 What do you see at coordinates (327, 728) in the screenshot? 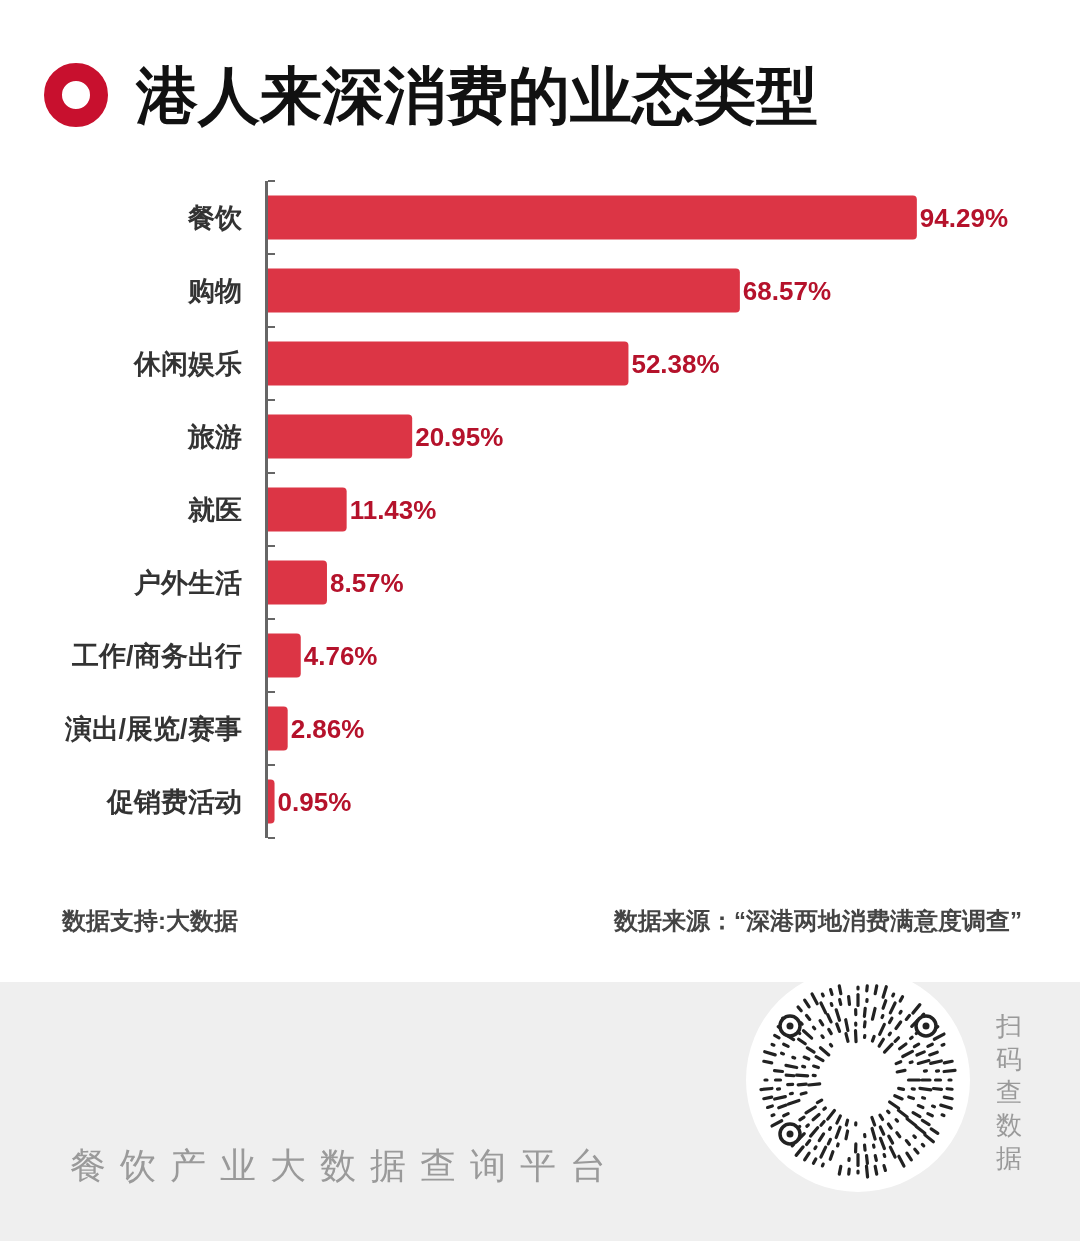
I see `data-label: 2.86%` at bounding box center [327, 728].